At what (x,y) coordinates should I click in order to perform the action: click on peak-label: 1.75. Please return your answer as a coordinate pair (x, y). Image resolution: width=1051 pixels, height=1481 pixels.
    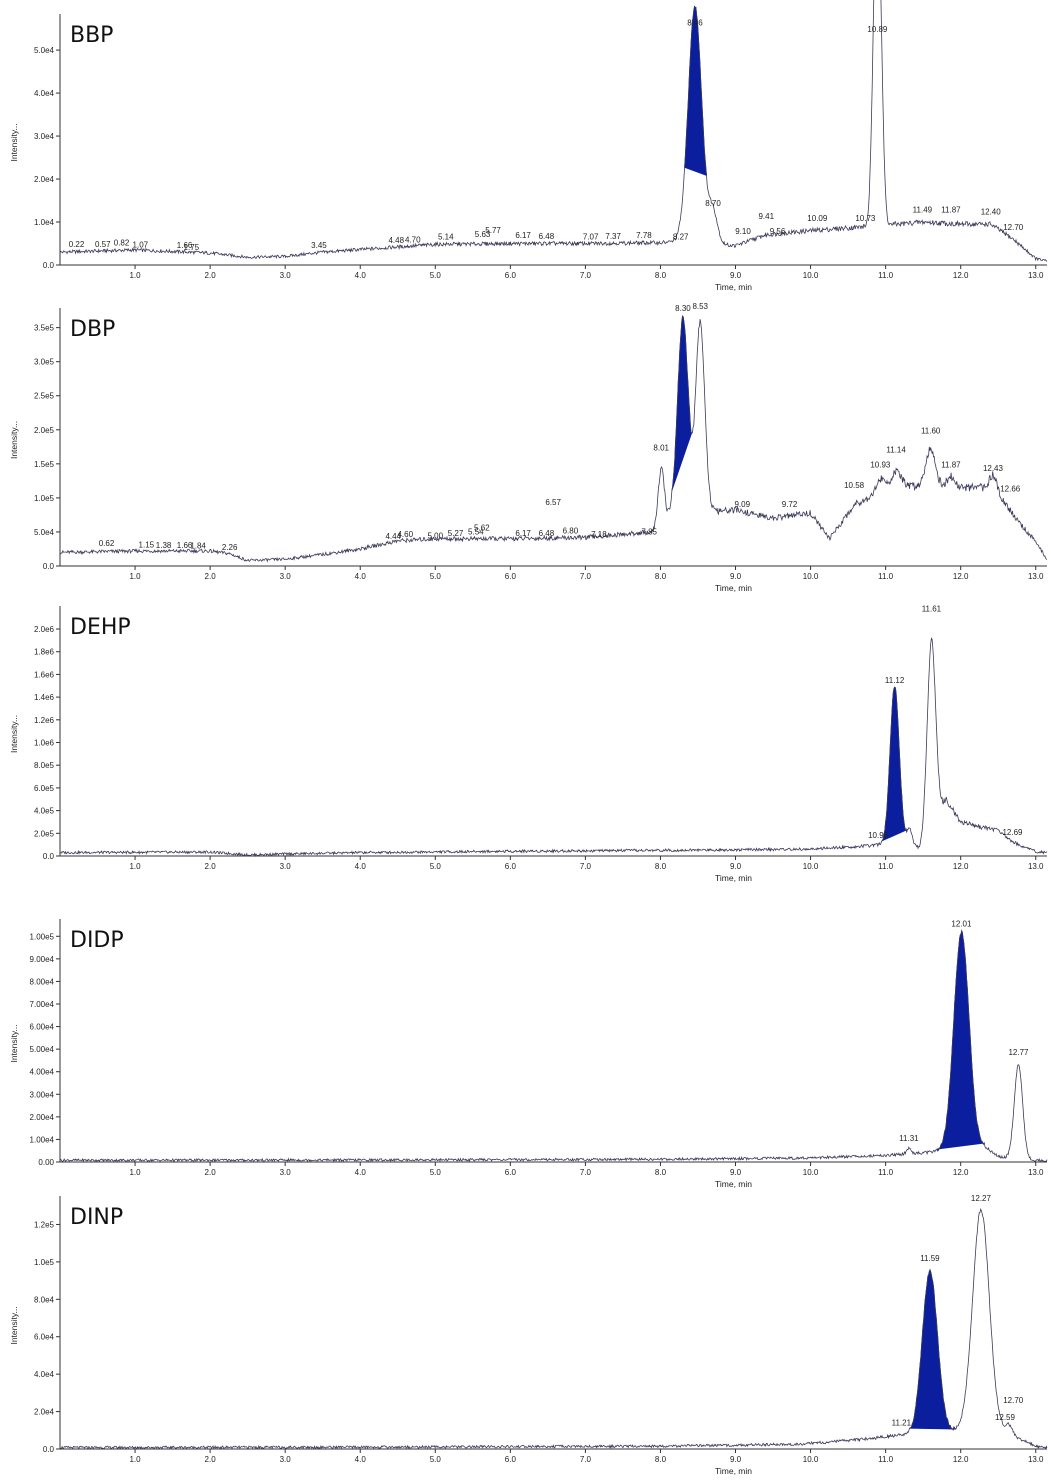
    Looking at the image, I should click on (192, 247).